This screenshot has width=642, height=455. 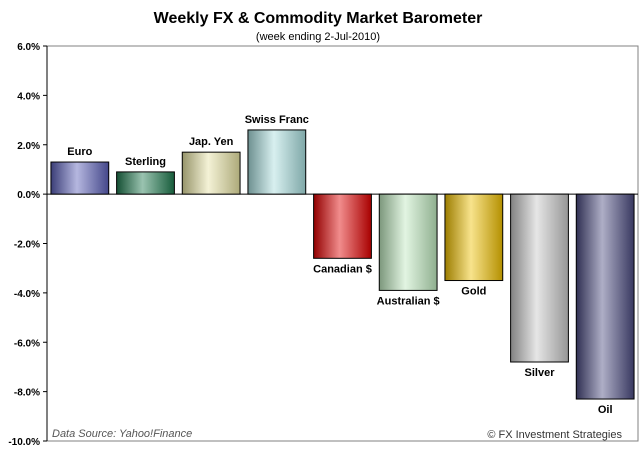 What do you see at coordinates (80, 178) in the screenshot?
I see `bar-euro` at bounding box center [80, 178].